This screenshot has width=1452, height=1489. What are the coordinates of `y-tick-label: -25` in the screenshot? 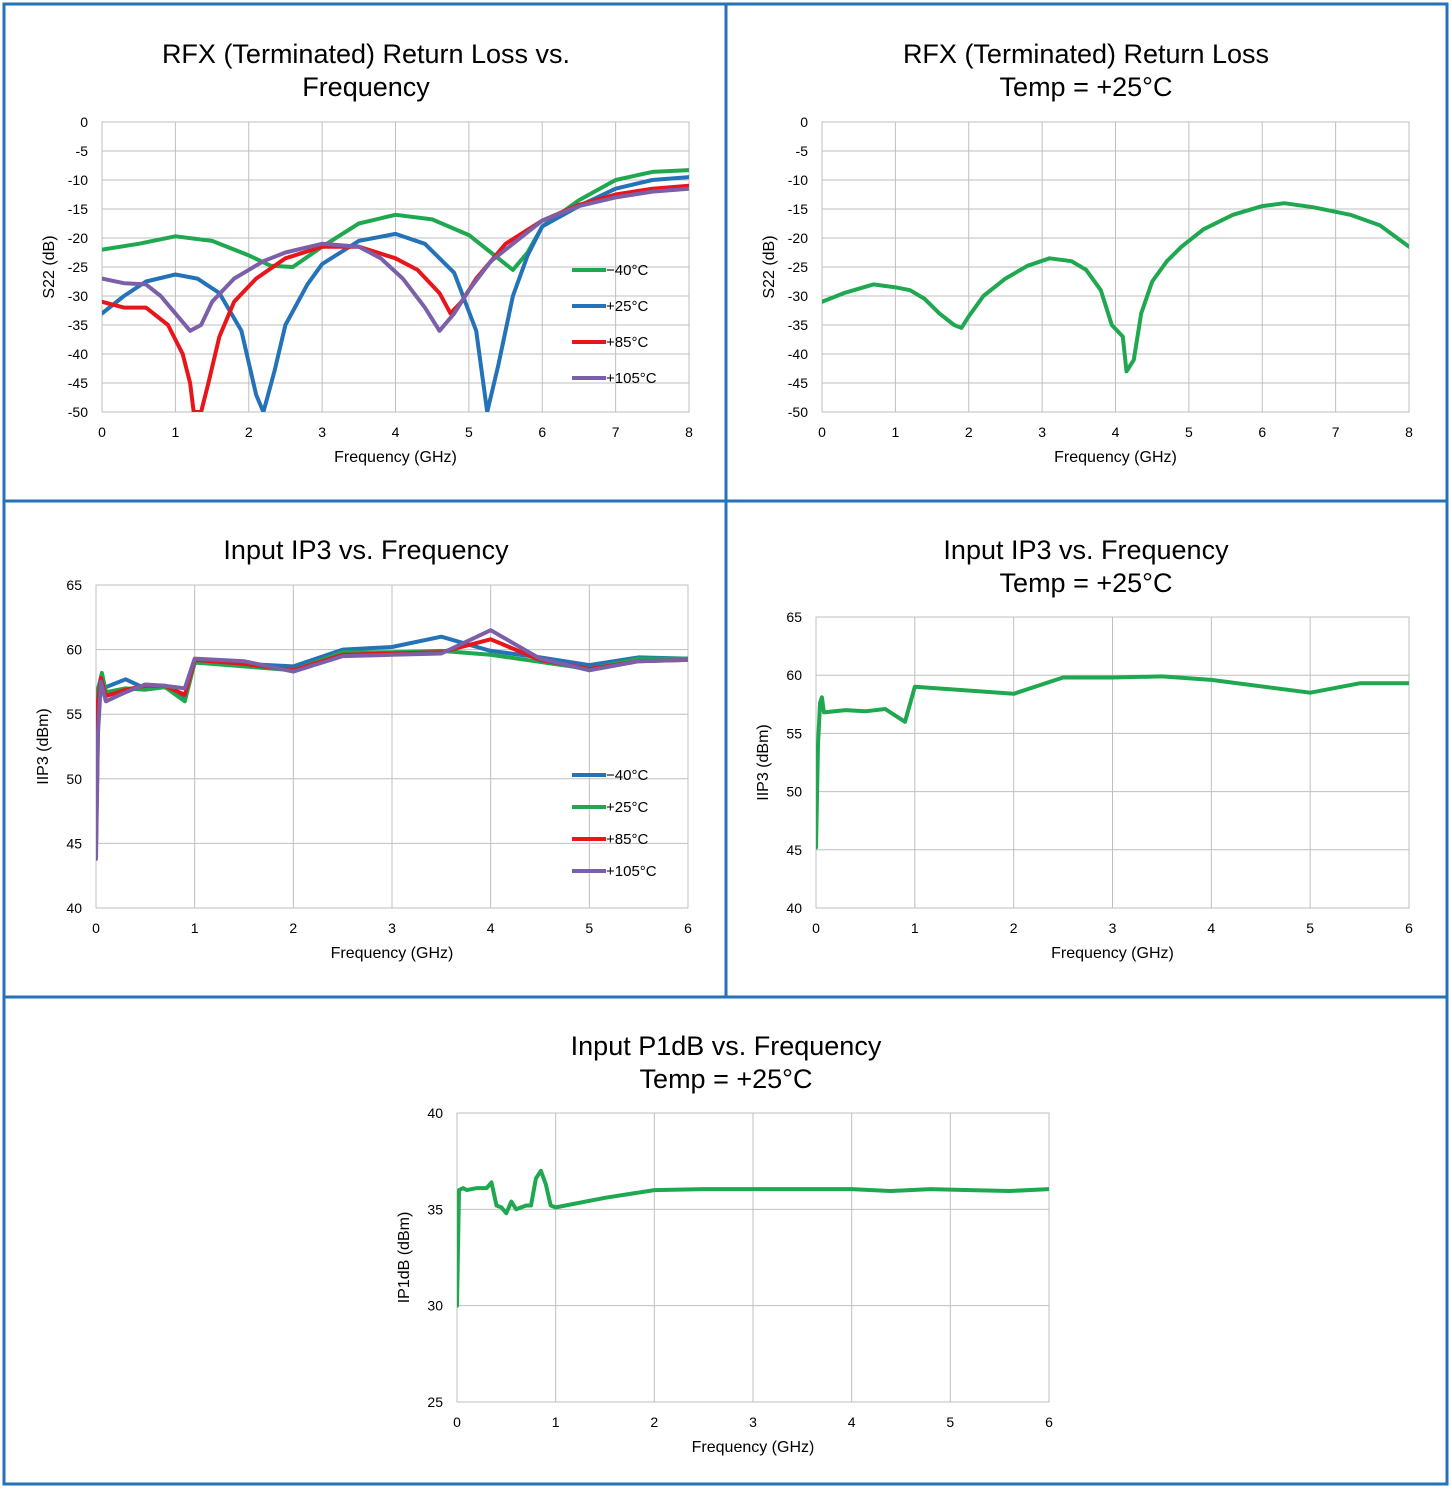 It's located at (798, 267).